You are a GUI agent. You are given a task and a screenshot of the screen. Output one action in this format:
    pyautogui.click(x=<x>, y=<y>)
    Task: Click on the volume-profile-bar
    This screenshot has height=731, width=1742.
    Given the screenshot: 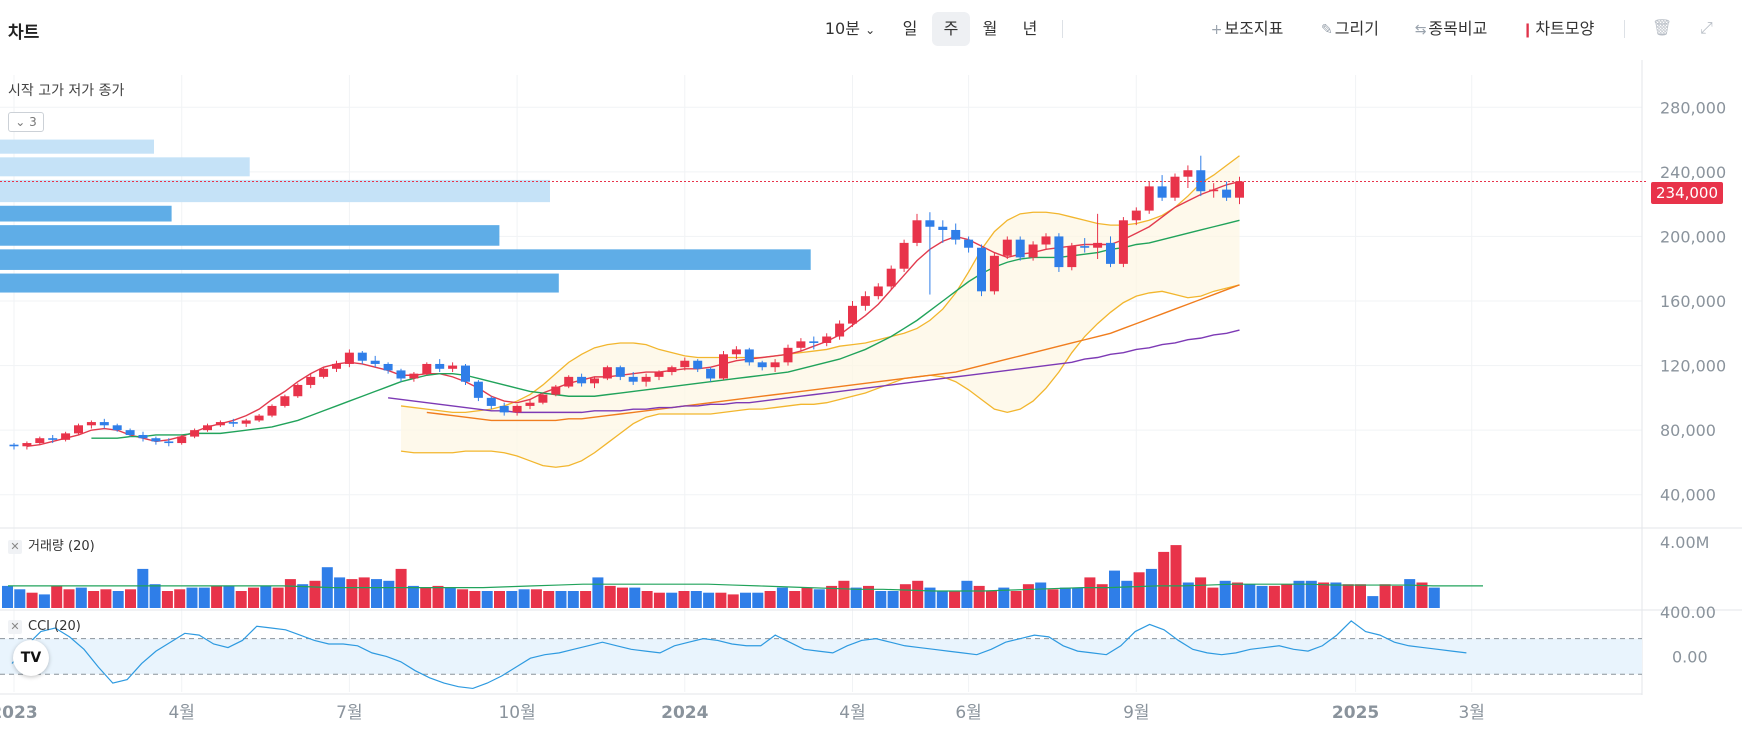 What is the action you would take?
    pyautogui.click(x=279, y=283)
    